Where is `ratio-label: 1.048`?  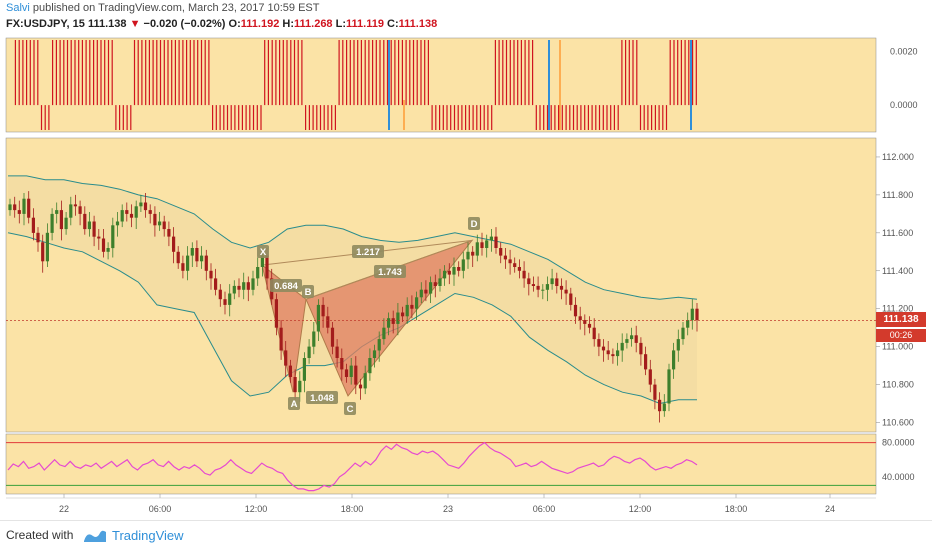 ratio-label: 1.048 is located at coordinates (322, 398).